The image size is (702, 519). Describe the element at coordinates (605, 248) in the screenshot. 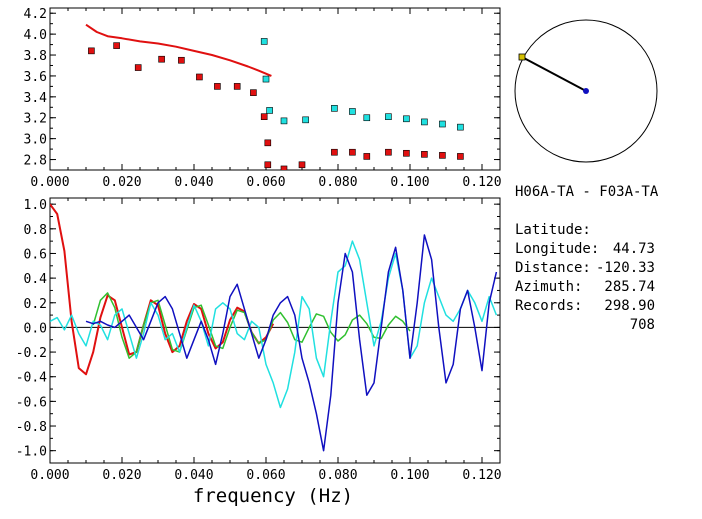

I see `info-row-longitude: Longitude: -120.33` at that location.